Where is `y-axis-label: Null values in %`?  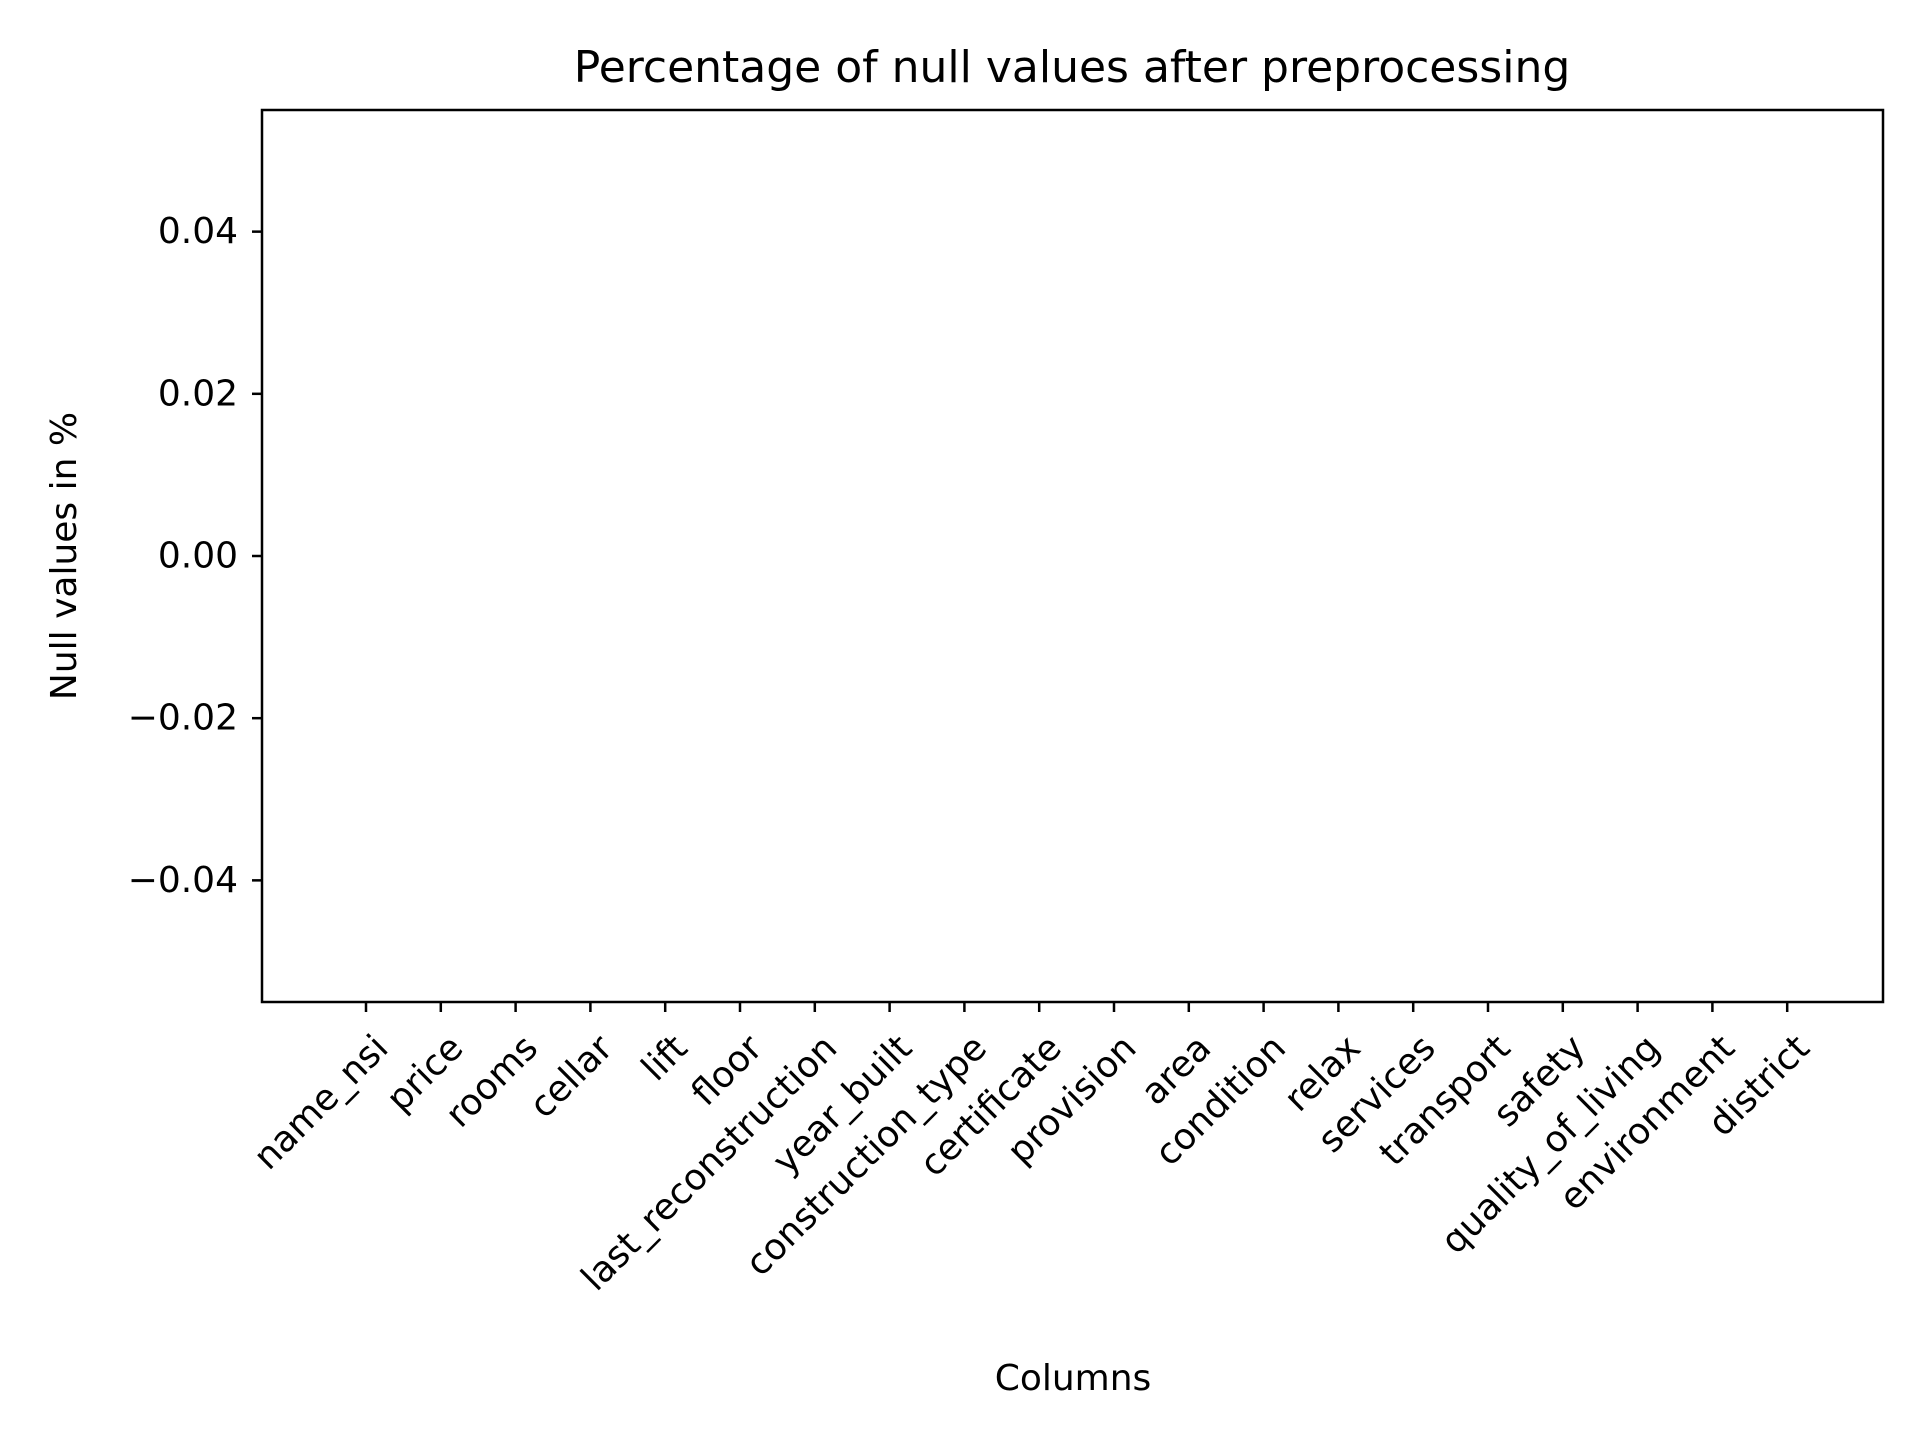 y-axis-label: Null values in % is located at coordinates (64, 556).